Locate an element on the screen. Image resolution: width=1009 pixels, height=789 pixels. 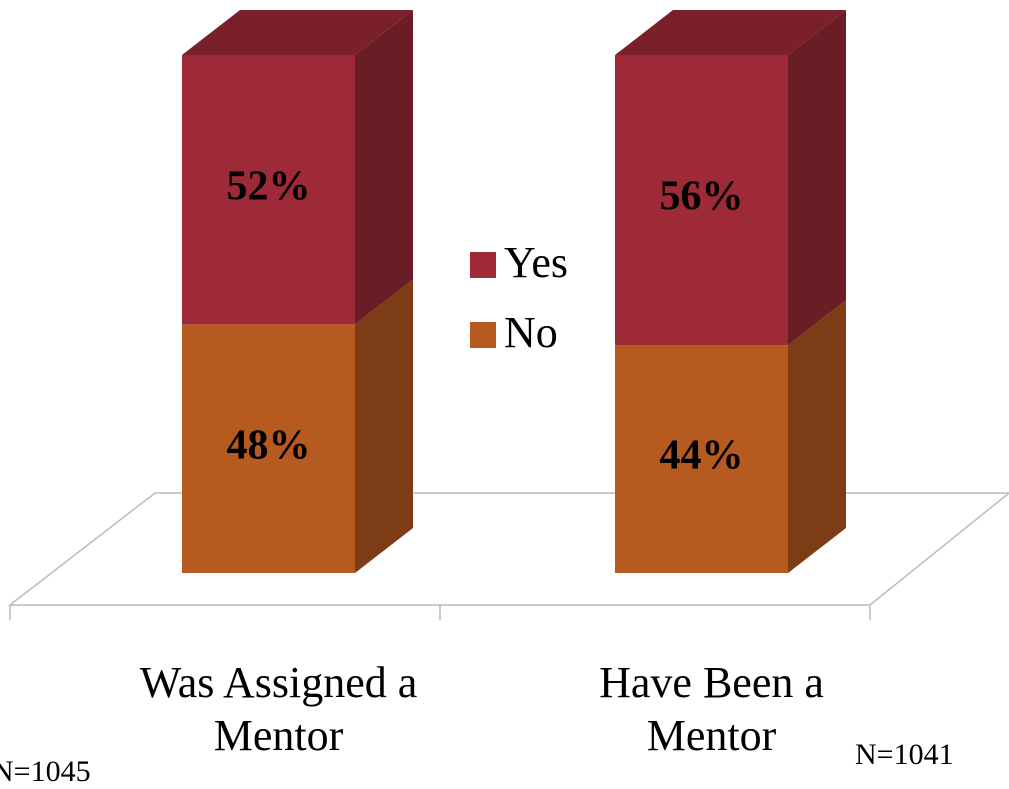
data-label: 44% is located at coordinates (702, 456).